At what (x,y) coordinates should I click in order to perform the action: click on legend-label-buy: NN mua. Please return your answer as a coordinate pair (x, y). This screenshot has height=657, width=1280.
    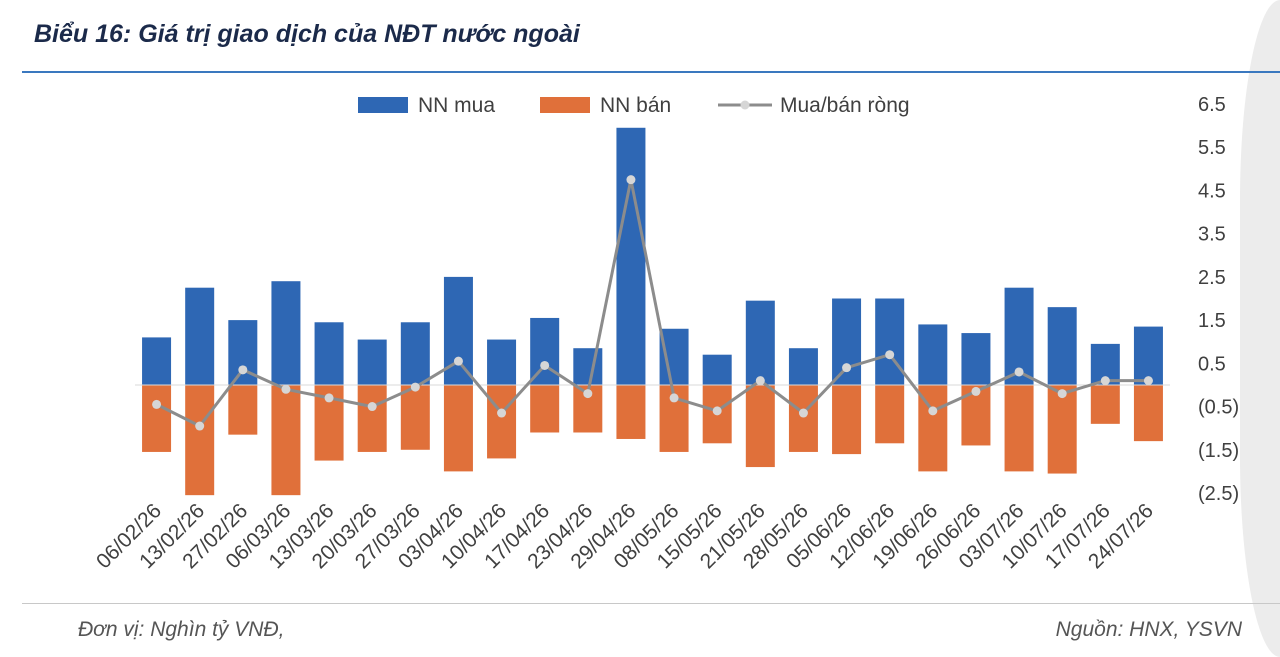
    Looking at the image, I should click on (456, 105).